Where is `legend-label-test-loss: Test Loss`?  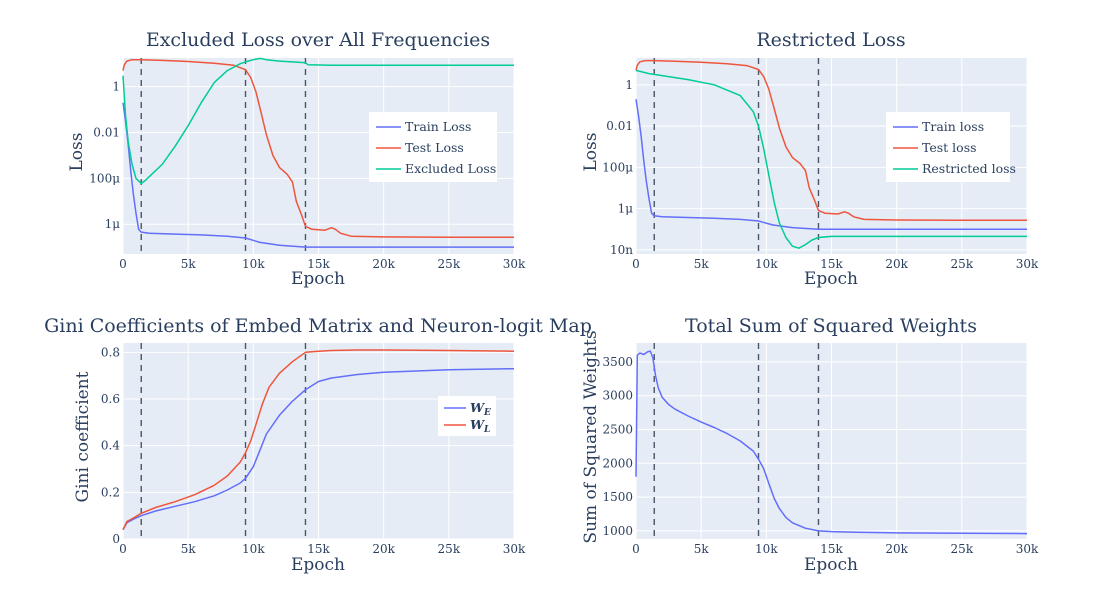 legend-label-test-loss: Test Loss is located at coordinates (434, 147).